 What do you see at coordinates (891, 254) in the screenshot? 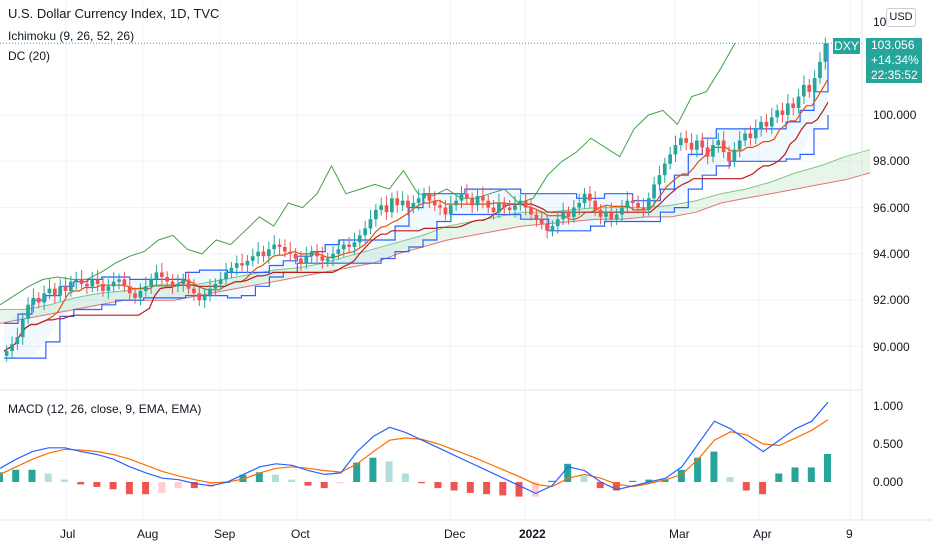
I see `price-tick: 94.000` at bounding box center [891, 254].